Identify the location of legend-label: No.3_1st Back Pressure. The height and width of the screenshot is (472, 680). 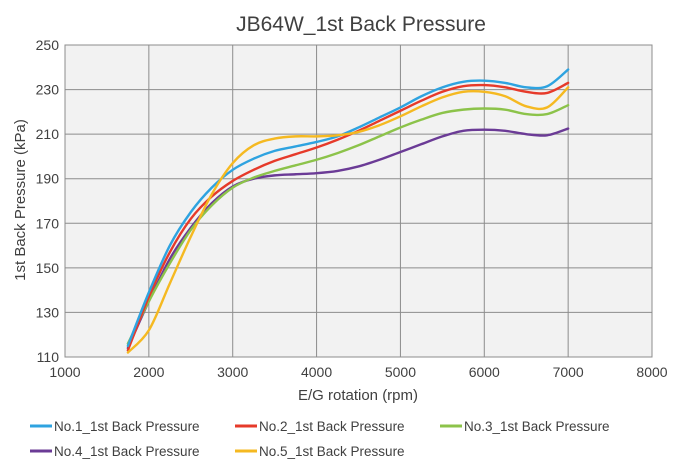
(537, 426).